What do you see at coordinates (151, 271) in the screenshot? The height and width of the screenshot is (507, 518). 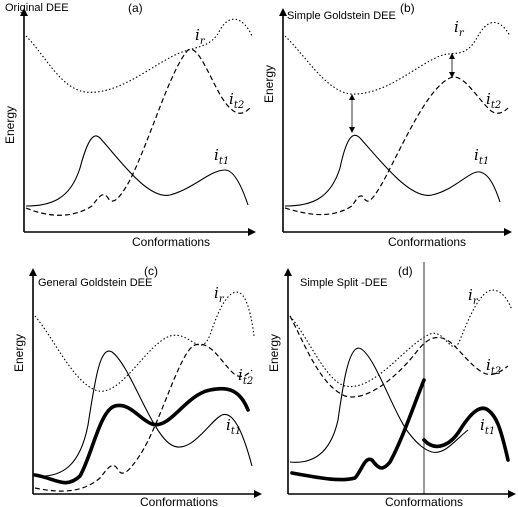 I see `panel-letter: (c)` at bounding box center [151, 271].